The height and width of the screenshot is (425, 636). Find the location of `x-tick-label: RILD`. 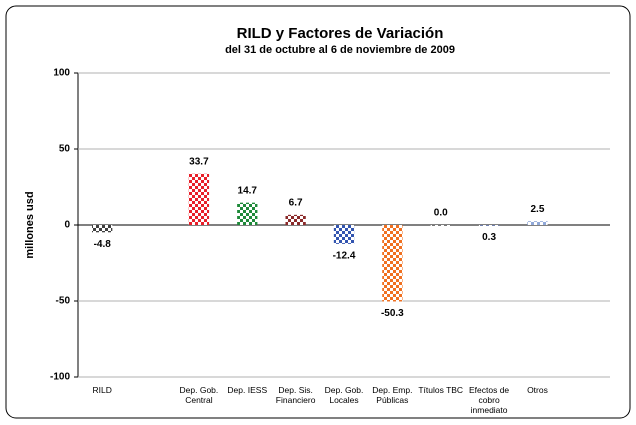

x-tick-label: RILD is located at coordinates (102, 390).